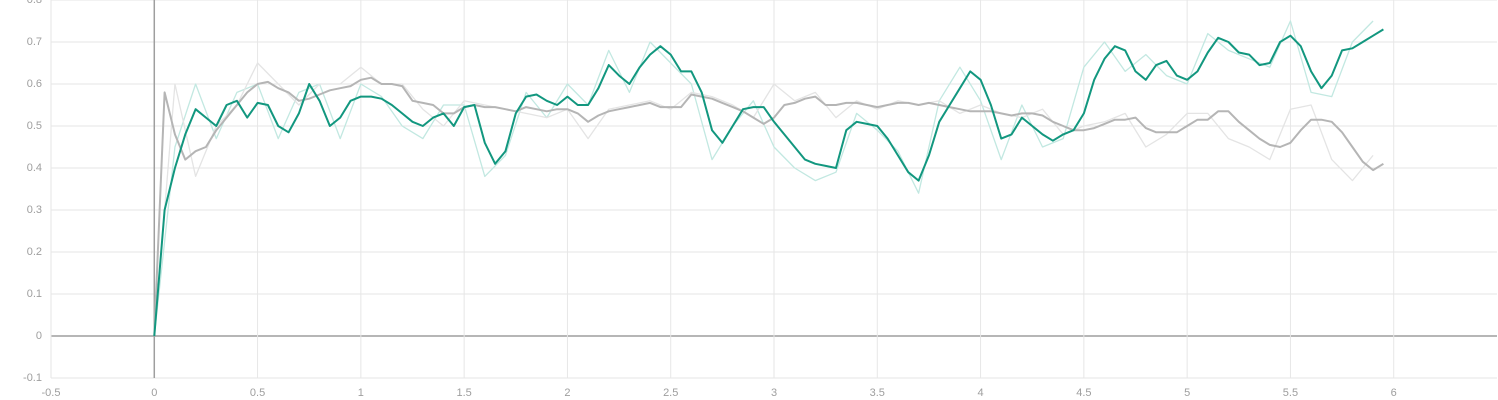 The width and height of the screenshot is (1498, 400). What do you see at coordinates (154, 393) in the screenshot?
I see `x-tick-label: 0` at bounding box center [154, 393].